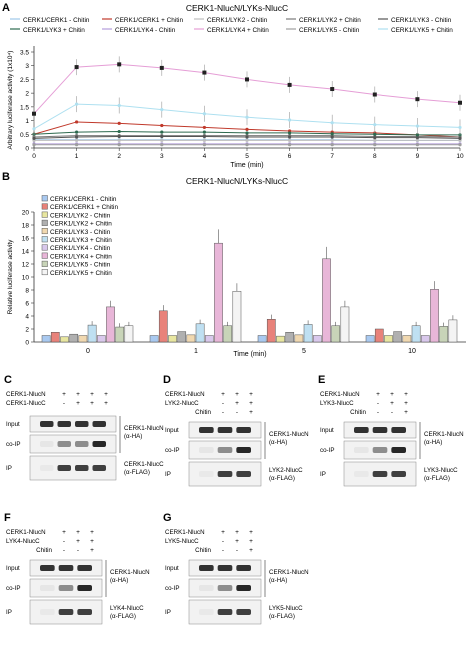 Image resolution: width=474 pixels, height=645 pixels. Describe the element at coordinates (321, 380) in the screenshot. I see `panel-letter-e: E` at that location.